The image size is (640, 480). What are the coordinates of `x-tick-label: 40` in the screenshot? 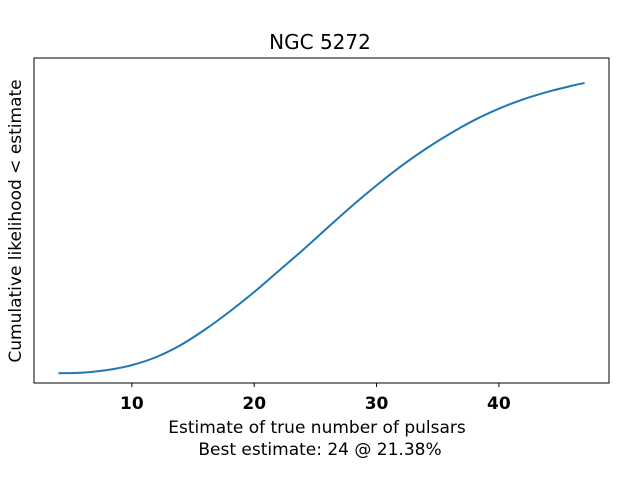 It's located at (499, 404).